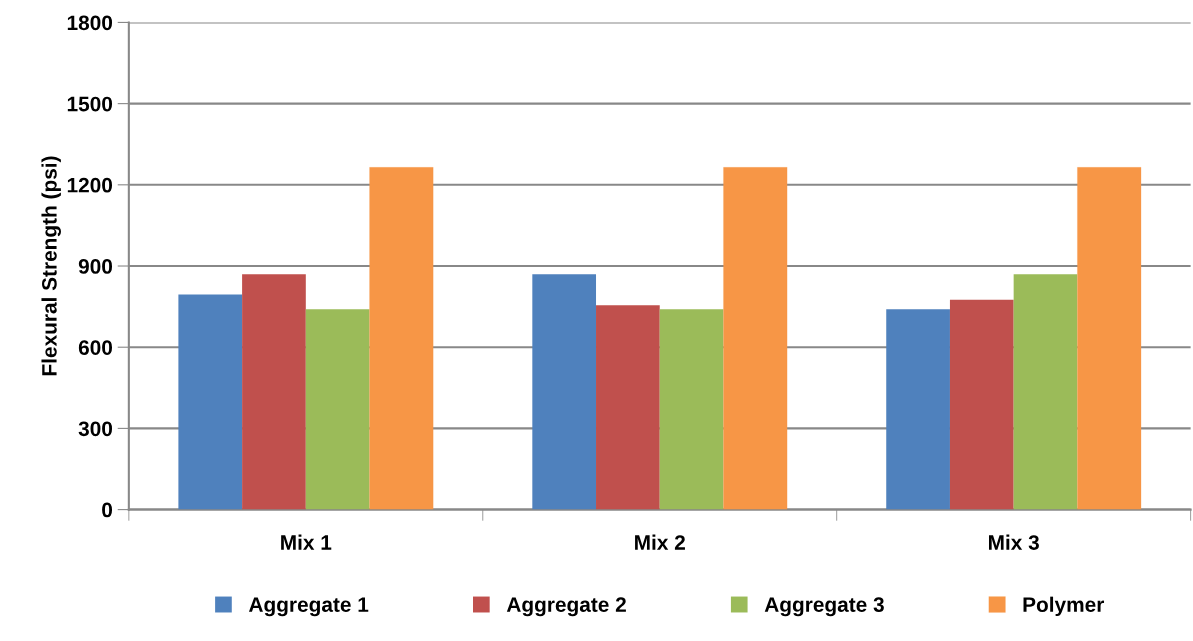 The image size is (1193, 641). Describe the element at coordinates (1014, 542) in the screenshot. I see `x-tick-label: Mix 3` at that location.